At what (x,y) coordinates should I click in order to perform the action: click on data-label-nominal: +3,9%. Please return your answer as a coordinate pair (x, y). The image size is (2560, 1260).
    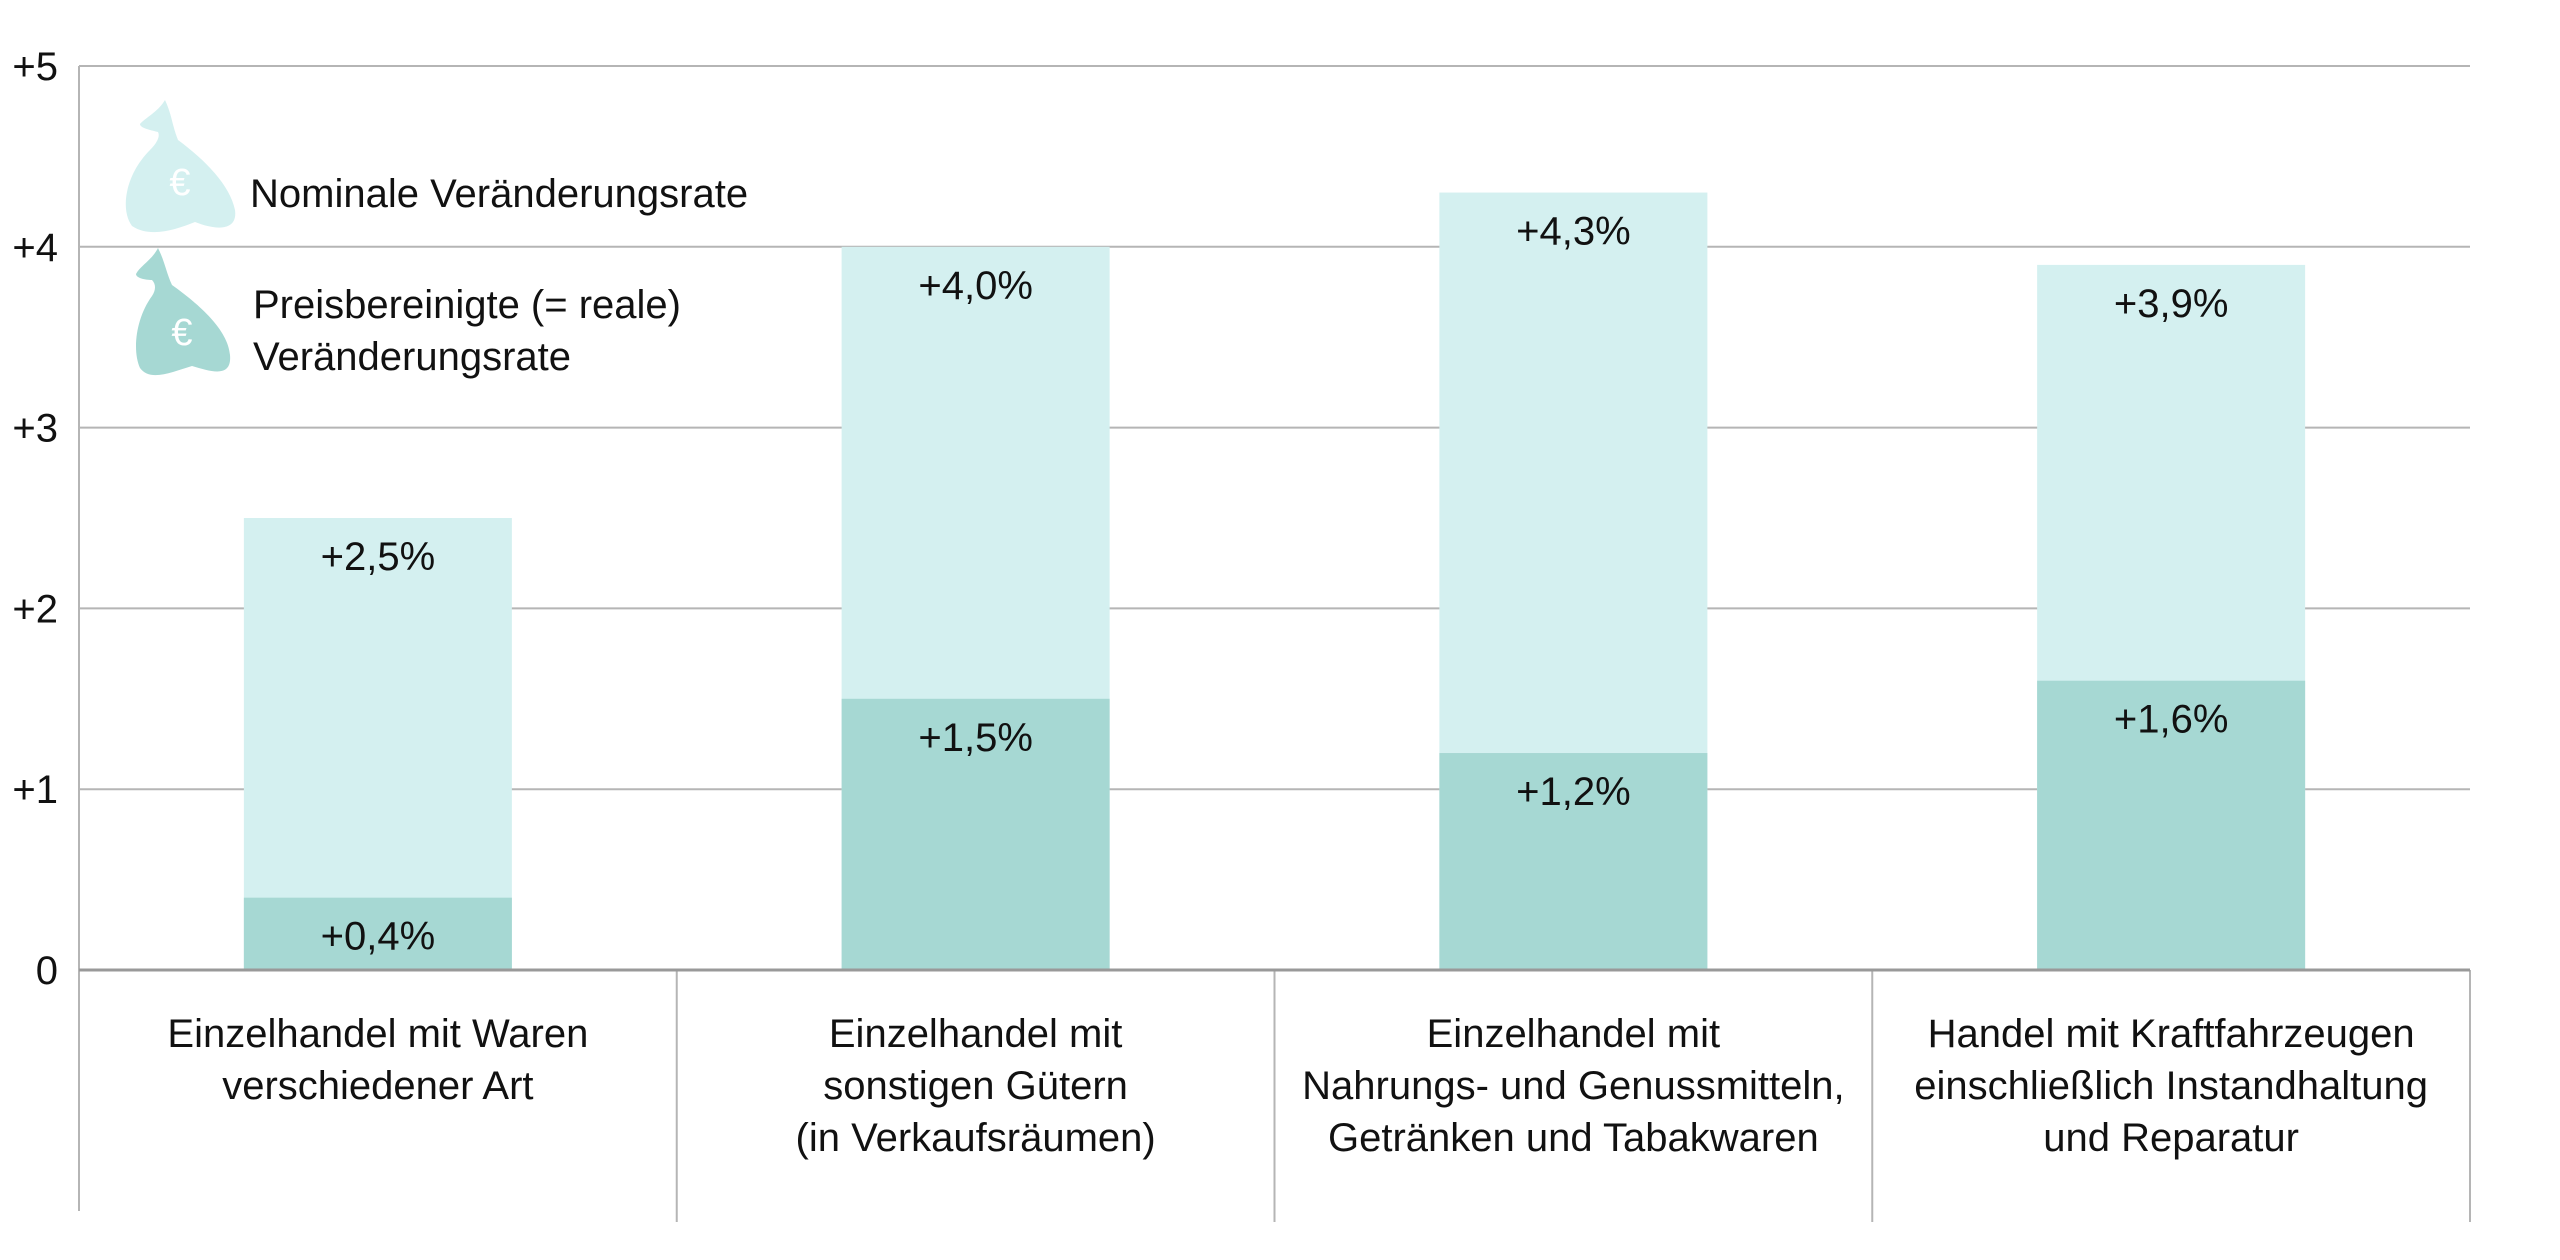
    Looking at the image, I should click on (2171, 304).